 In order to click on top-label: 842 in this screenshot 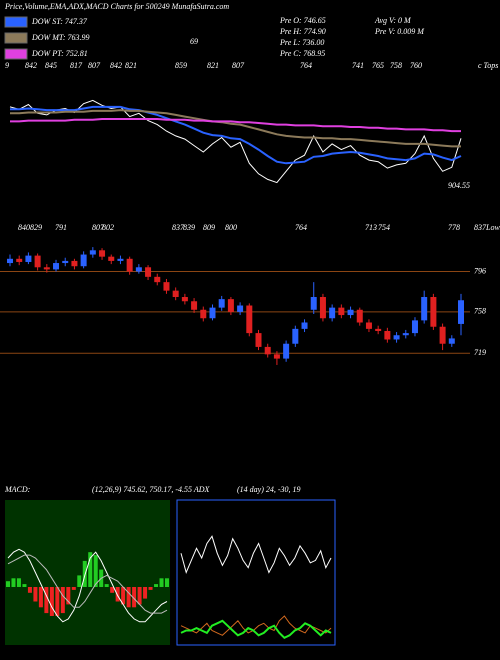, I will do `click(116, 65)`.